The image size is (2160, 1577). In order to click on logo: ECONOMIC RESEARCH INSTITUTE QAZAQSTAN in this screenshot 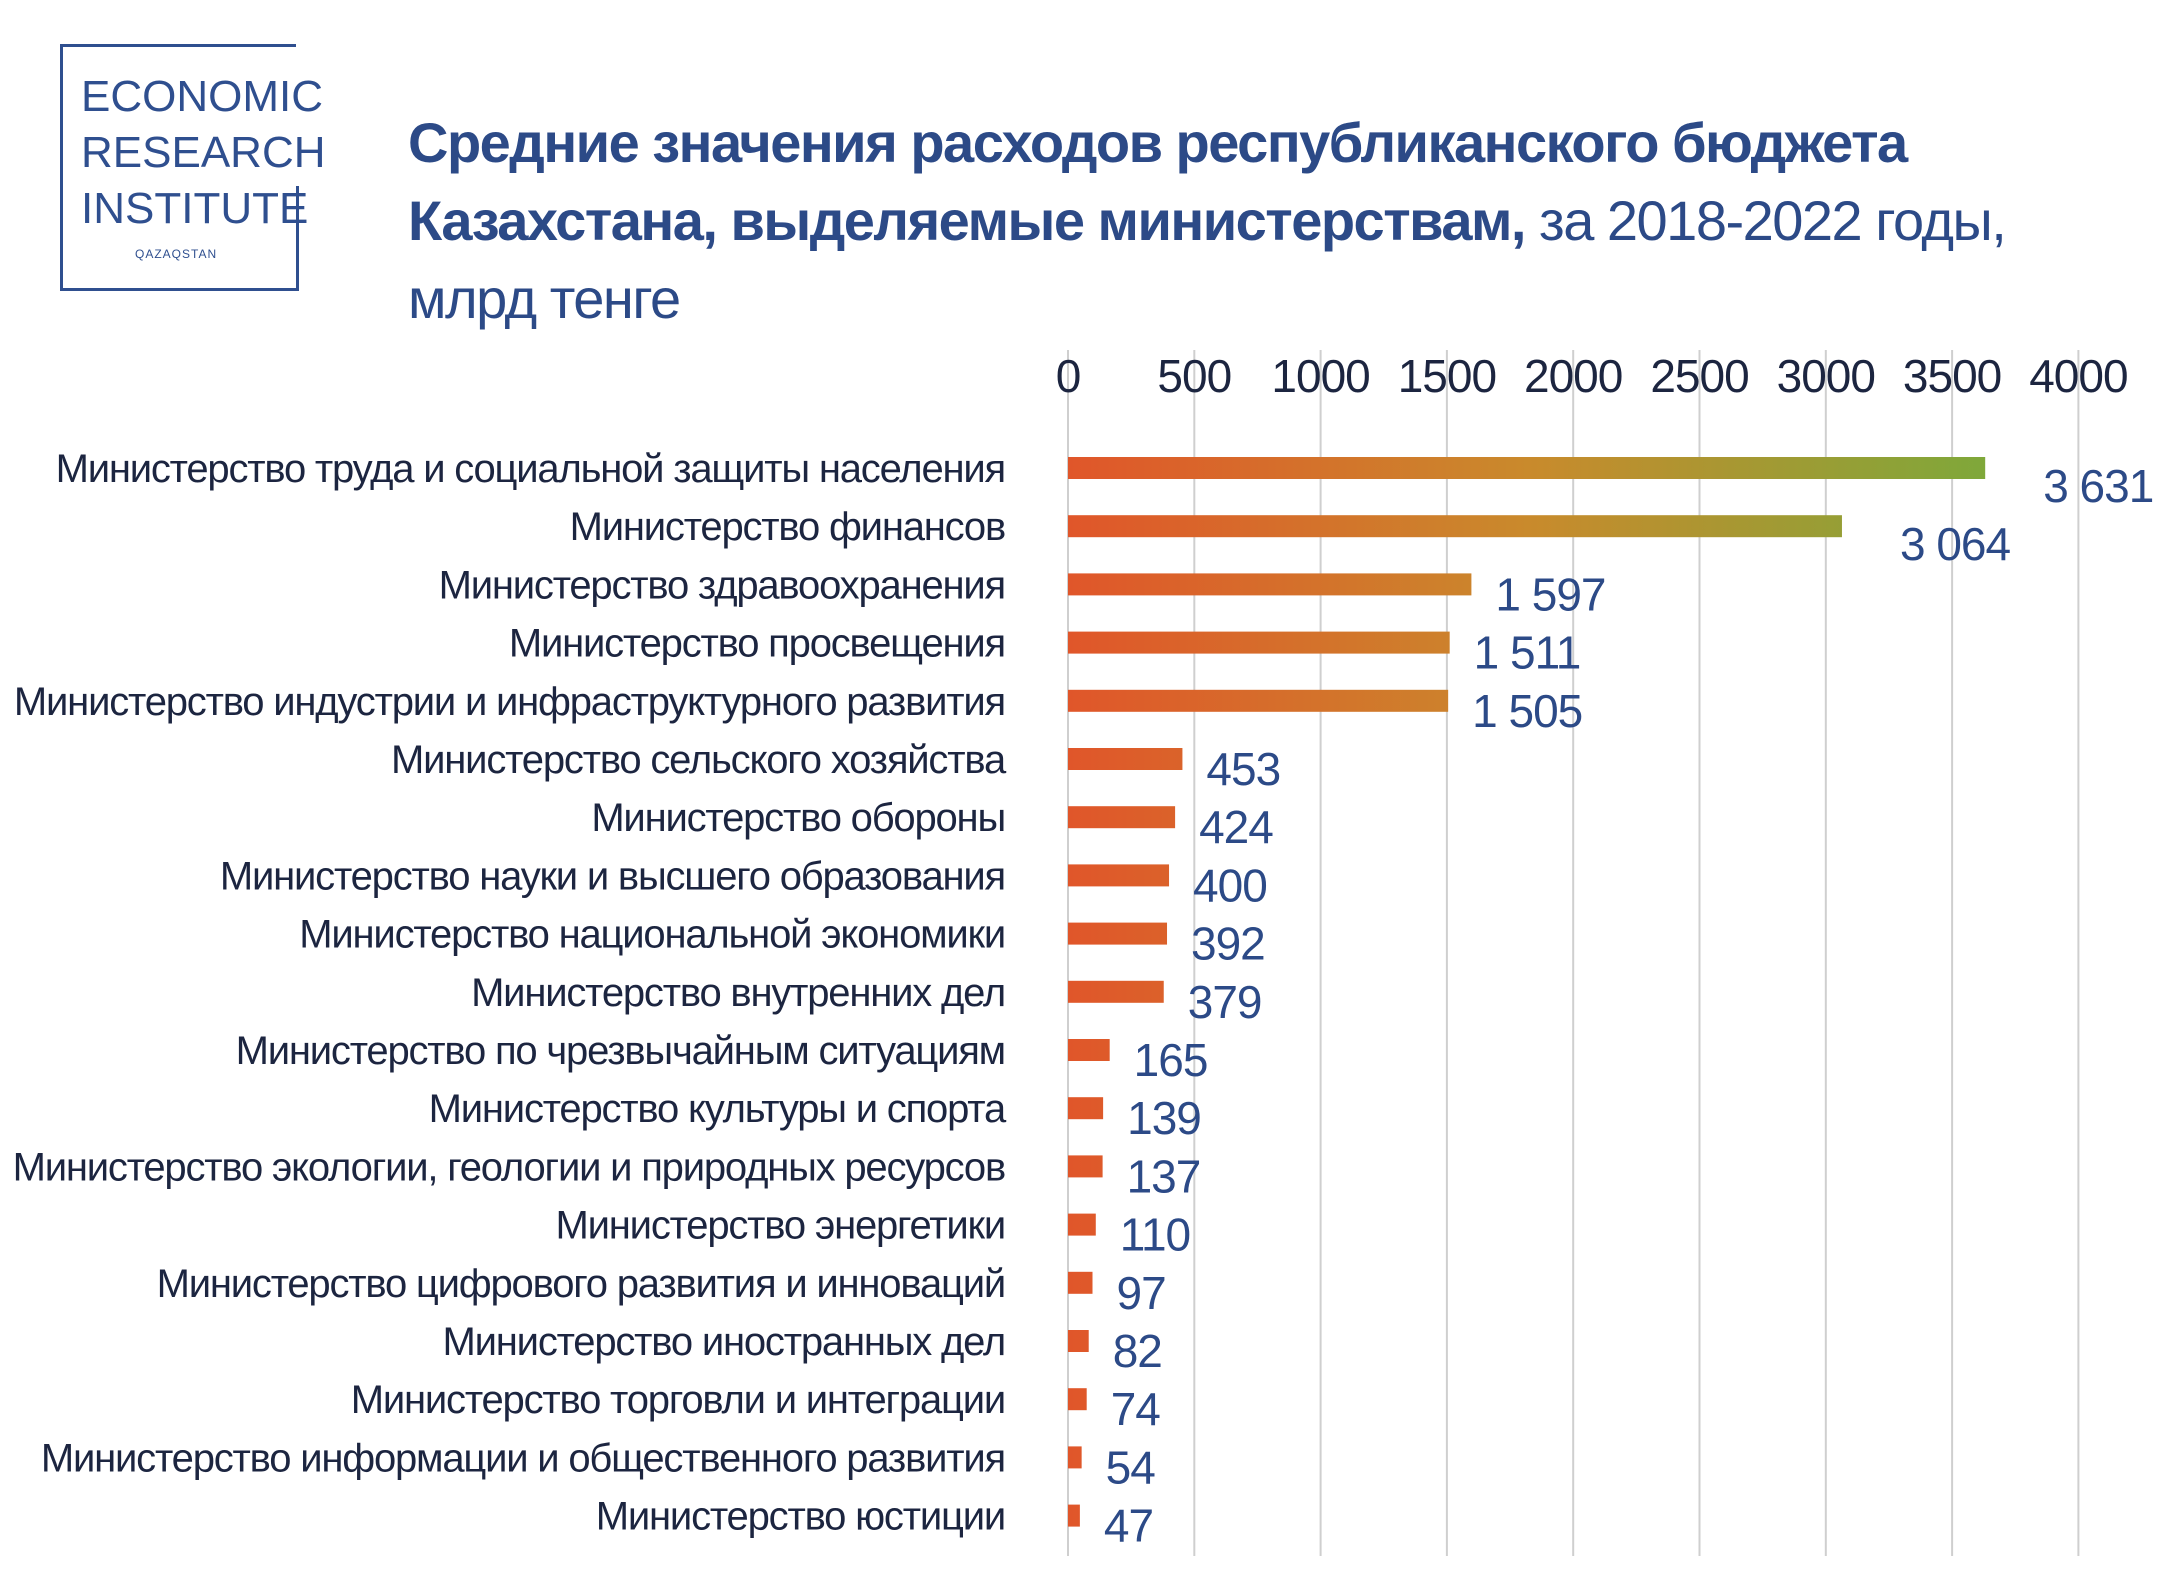, I will do `click(193, 166)`.